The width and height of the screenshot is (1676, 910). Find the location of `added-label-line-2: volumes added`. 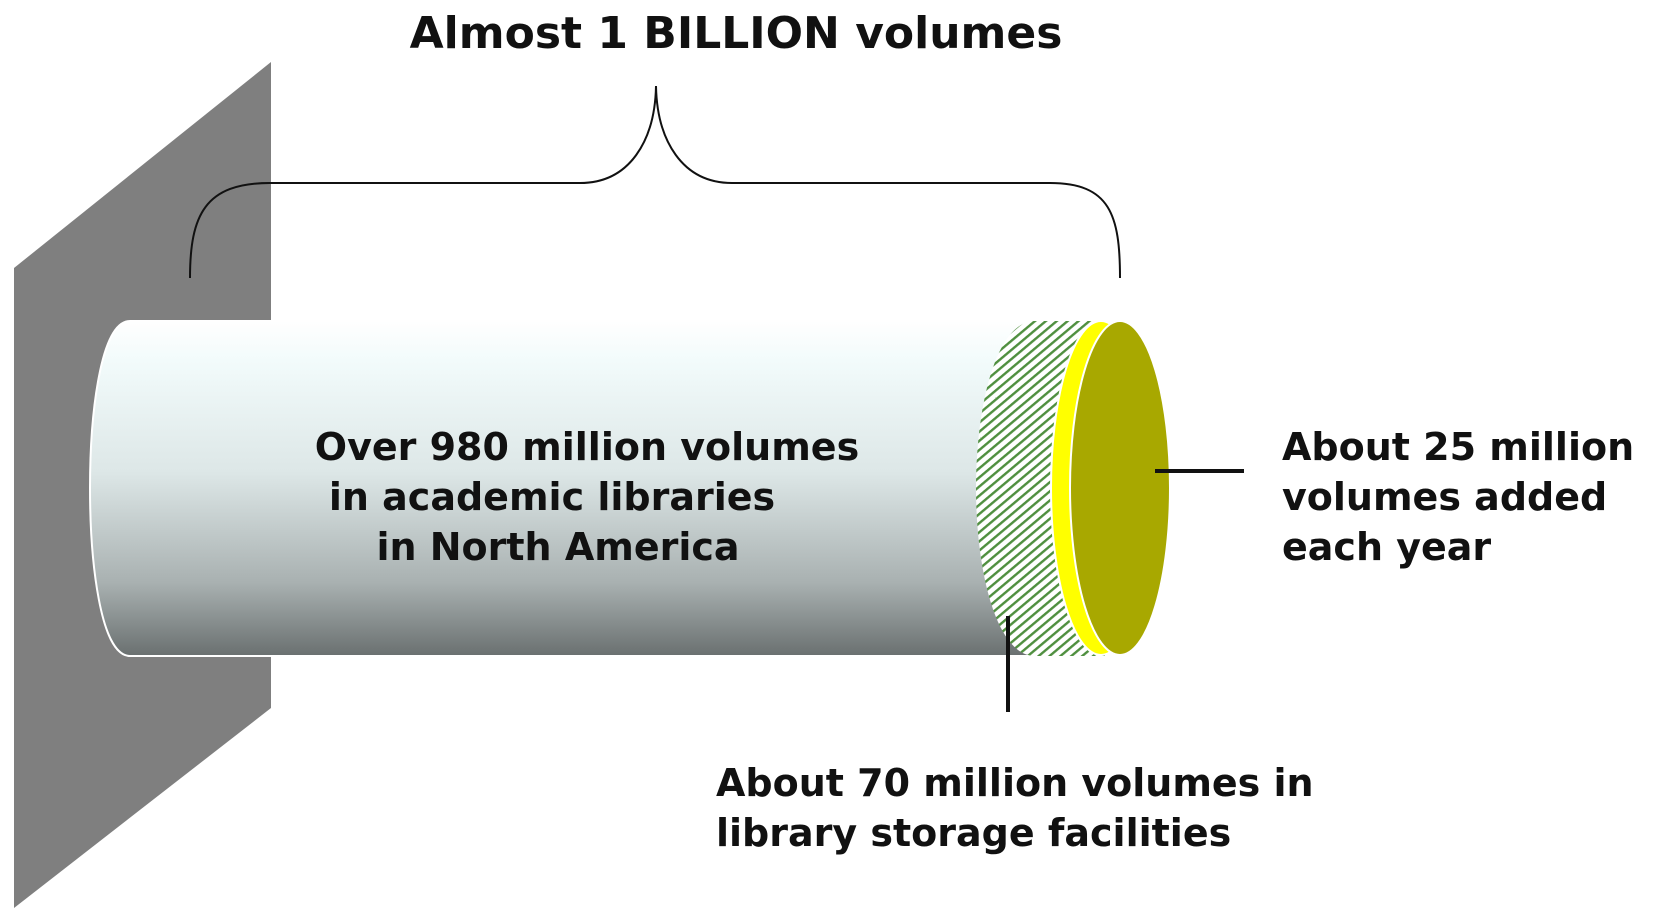

added-label-line-2: volumes added is located at coordinates (1444, 497).